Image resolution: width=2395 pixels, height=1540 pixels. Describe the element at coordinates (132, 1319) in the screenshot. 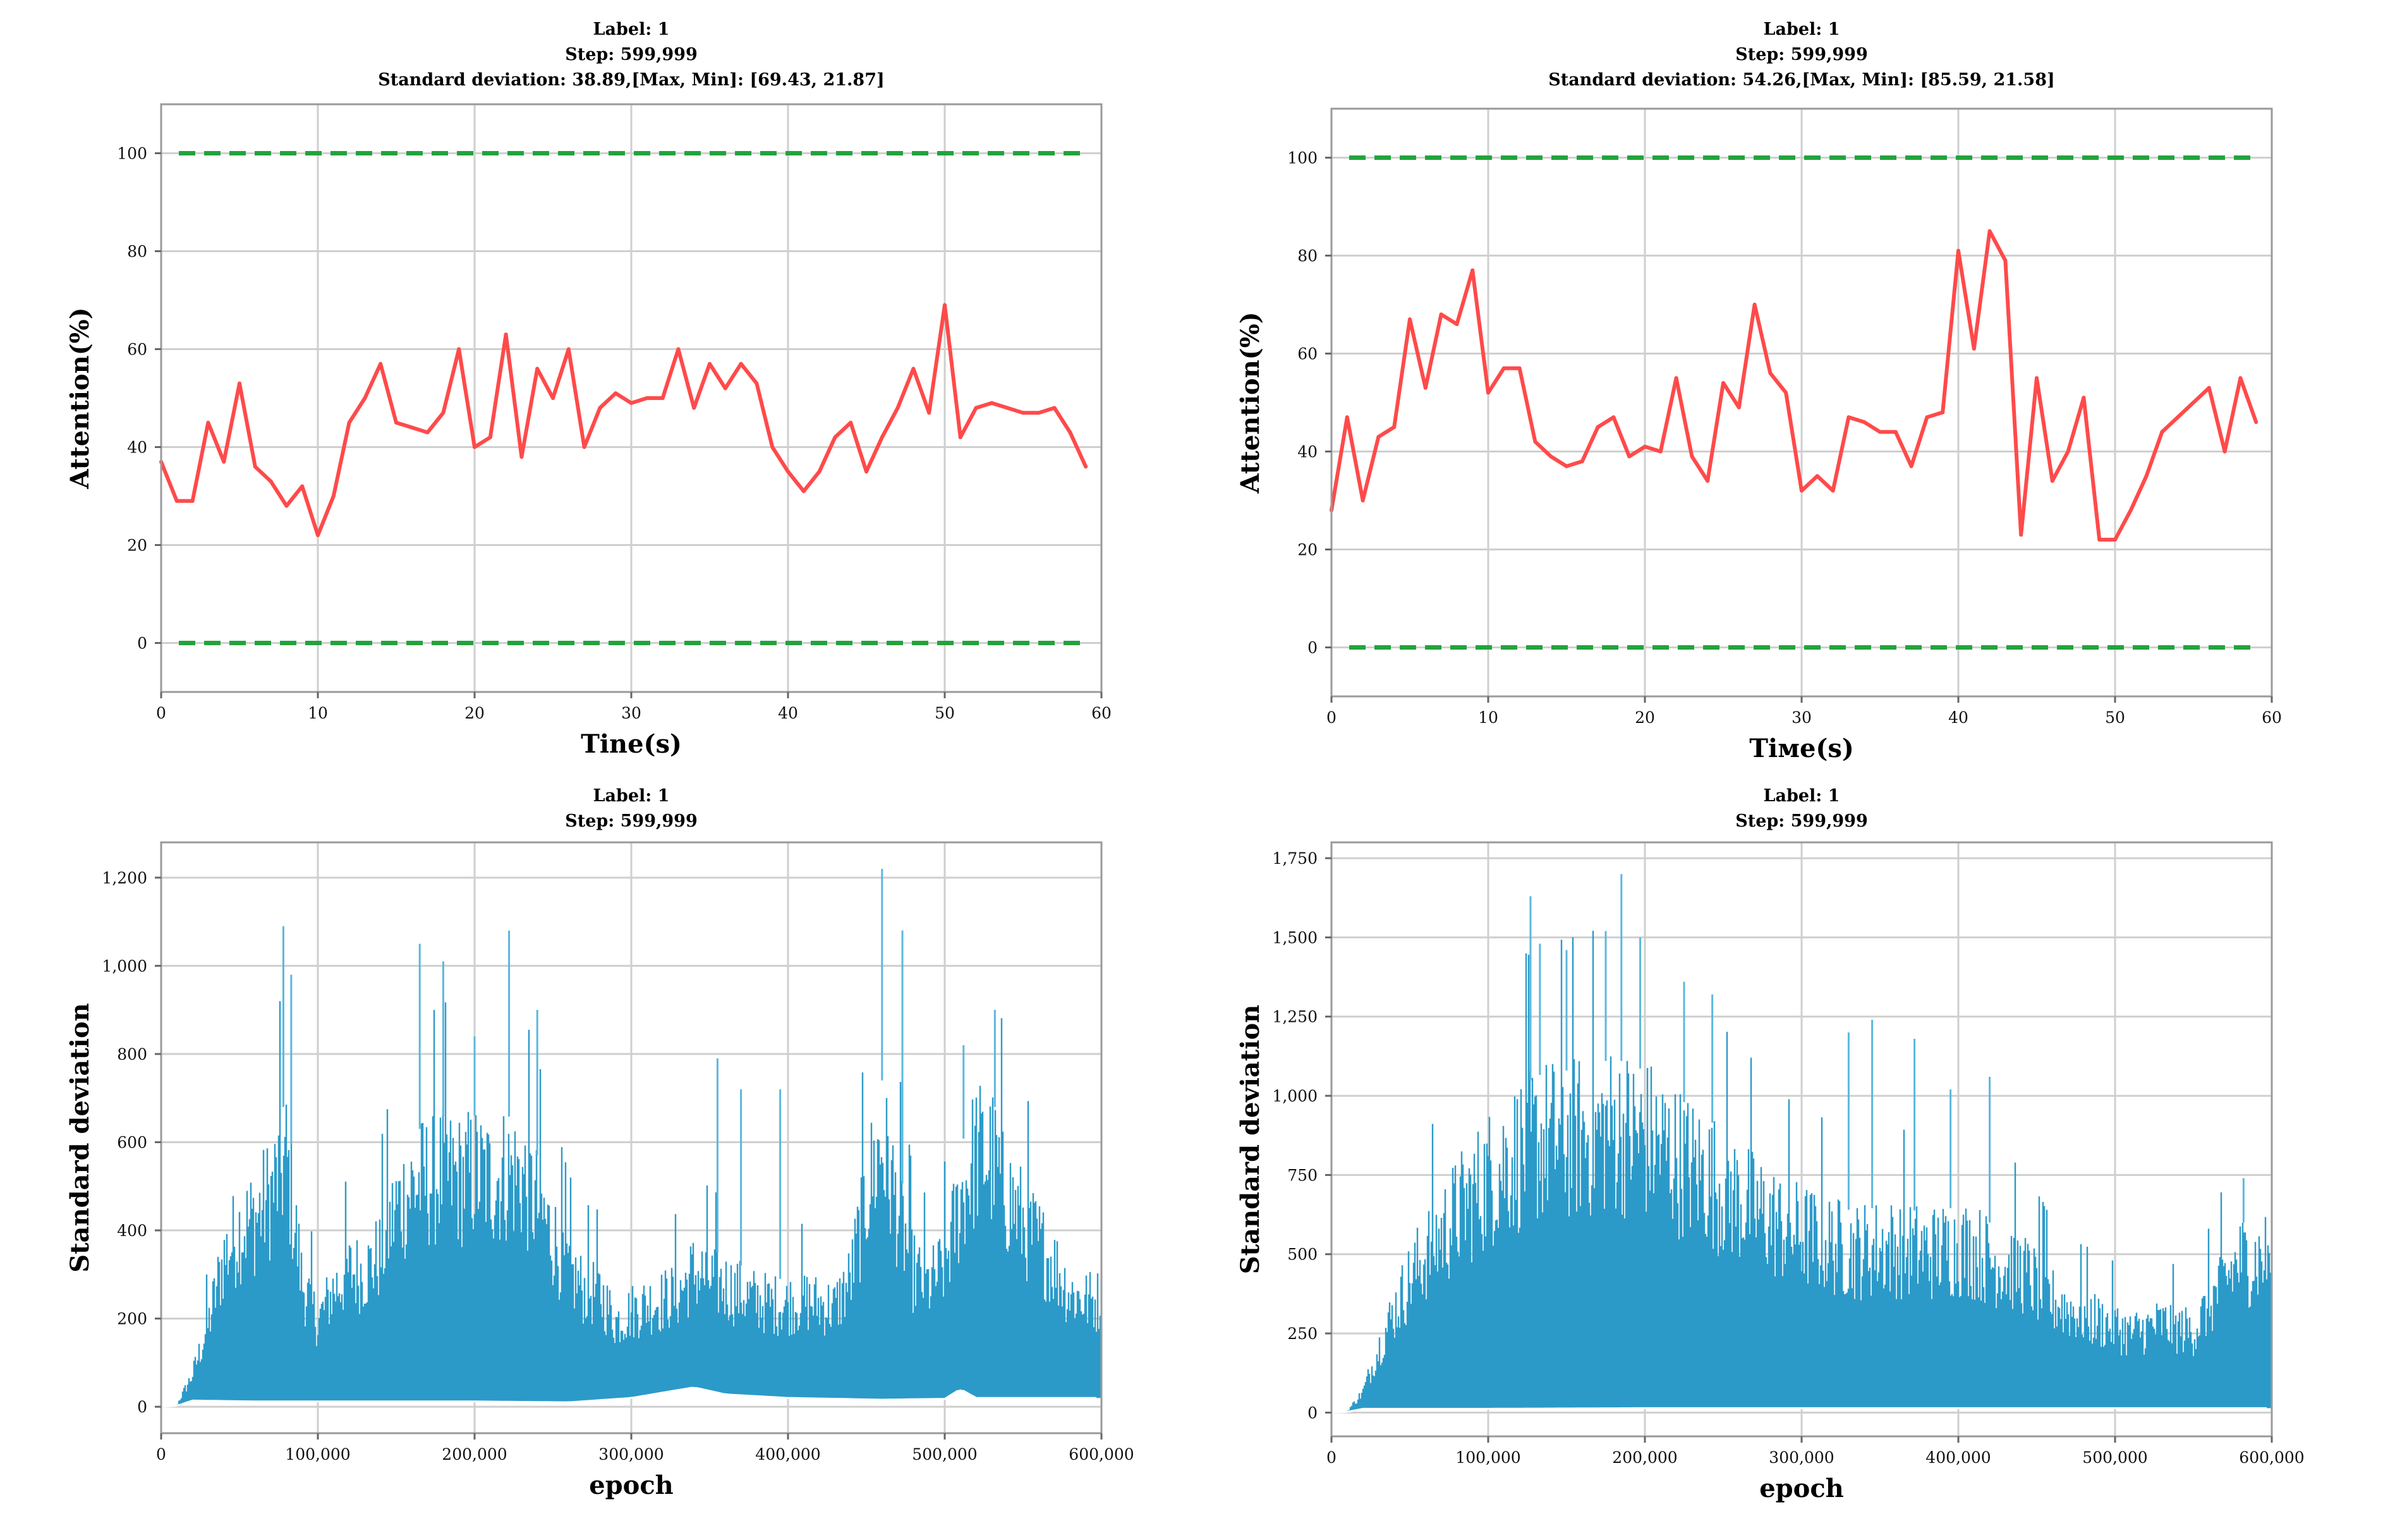

I see `y-tick-label: 200` at that location.